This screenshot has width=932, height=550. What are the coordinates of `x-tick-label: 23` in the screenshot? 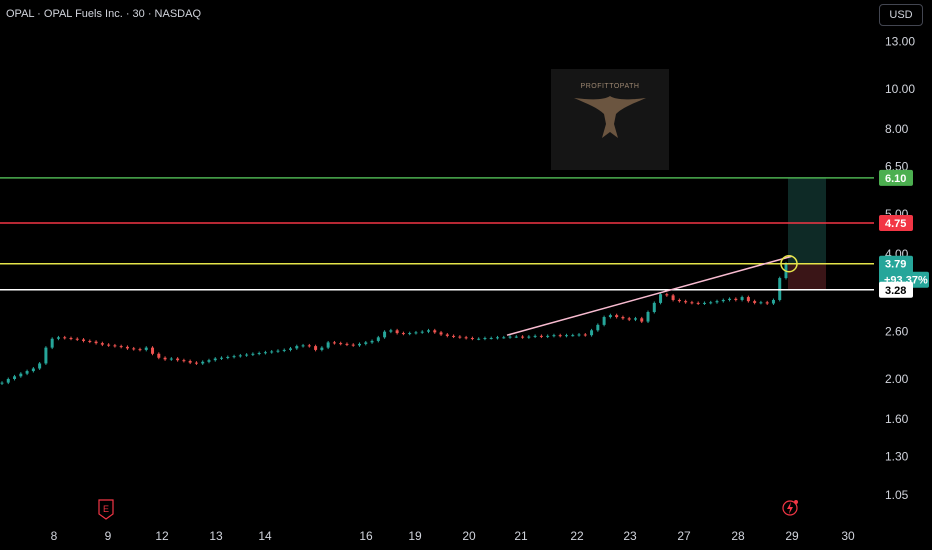 It's located at (630, 536).